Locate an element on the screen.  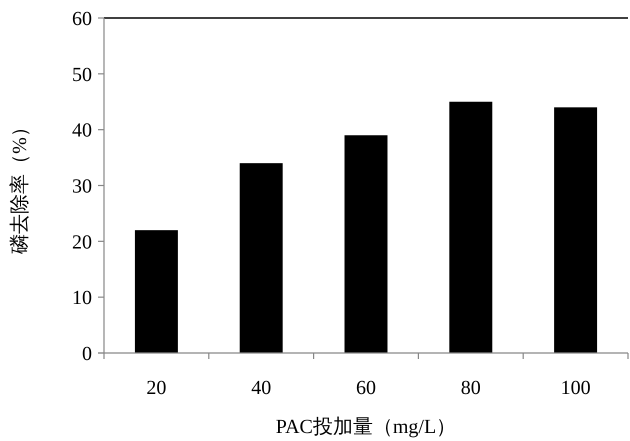
y-tick-label: 0 is located at coordinates (87, 354).